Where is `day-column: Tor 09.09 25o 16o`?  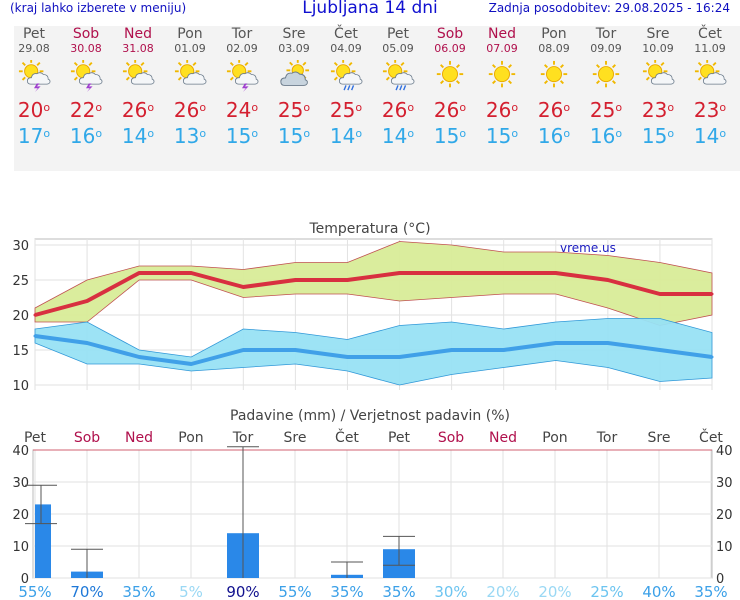 day-column: Tor 09.09 25o 16o is located at coordinates (606, 87).